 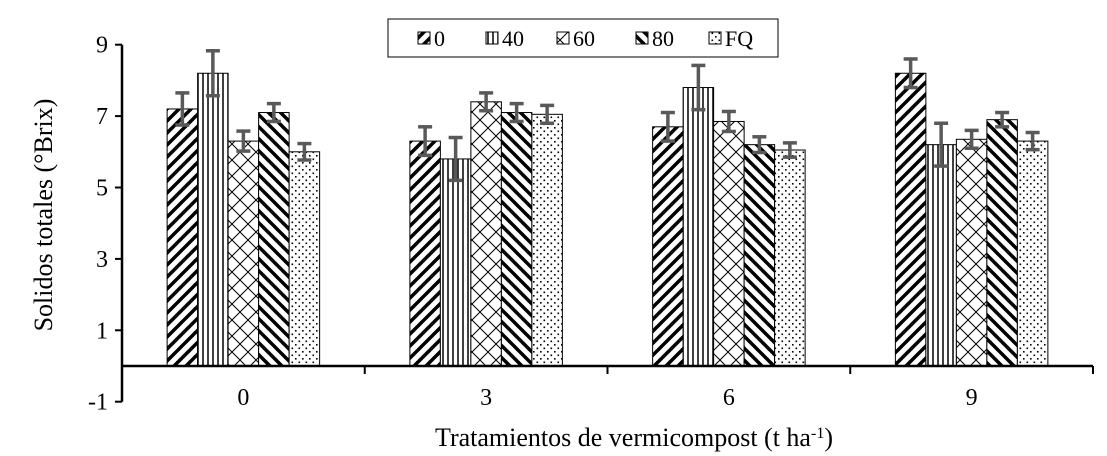 I want to click on y-tick-label: 7, so click(x=102, y=117).